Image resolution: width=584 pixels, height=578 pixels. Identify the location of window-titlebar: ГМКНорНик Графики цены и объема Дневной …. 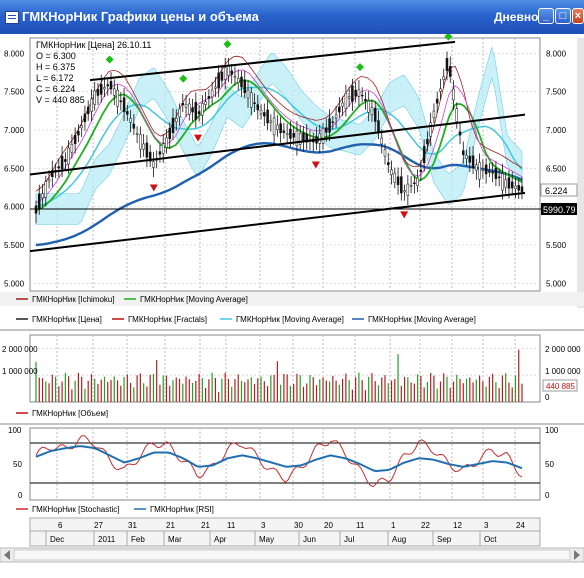
(292, 17).